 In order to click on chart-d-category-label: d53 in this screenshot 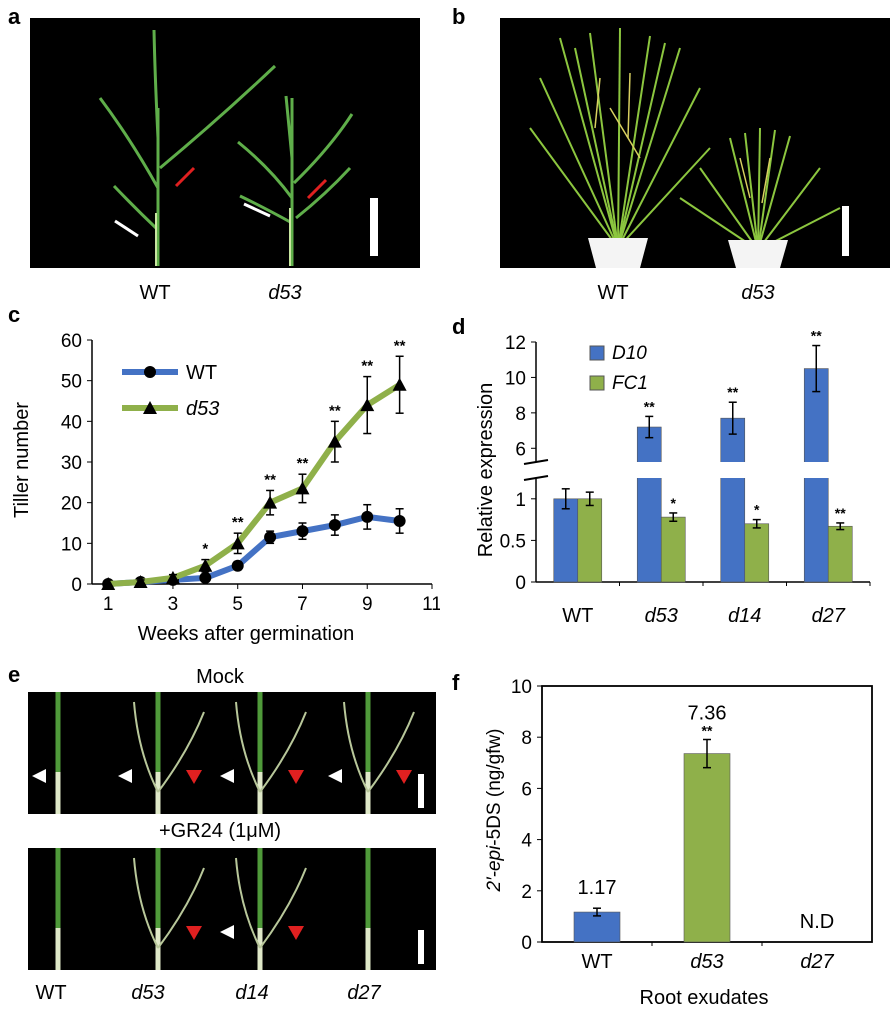, I will do `click(661, 616)`.